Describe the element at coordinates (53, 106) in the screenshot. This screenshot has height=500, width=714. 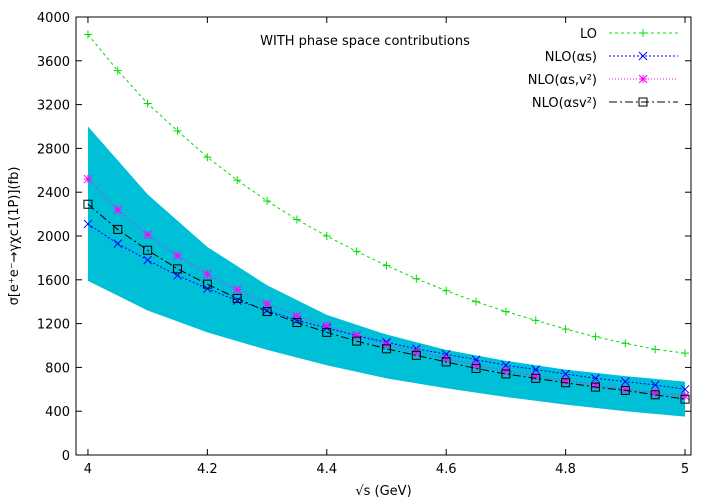
I see `y-tick-label: 3200` at that location.